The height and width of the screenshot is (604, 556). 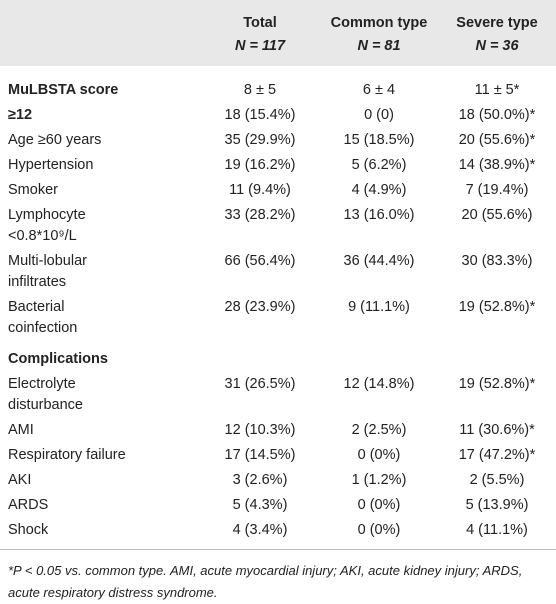 I want to click on column-header: Severe type N = 36, so click(x=497, y=33).